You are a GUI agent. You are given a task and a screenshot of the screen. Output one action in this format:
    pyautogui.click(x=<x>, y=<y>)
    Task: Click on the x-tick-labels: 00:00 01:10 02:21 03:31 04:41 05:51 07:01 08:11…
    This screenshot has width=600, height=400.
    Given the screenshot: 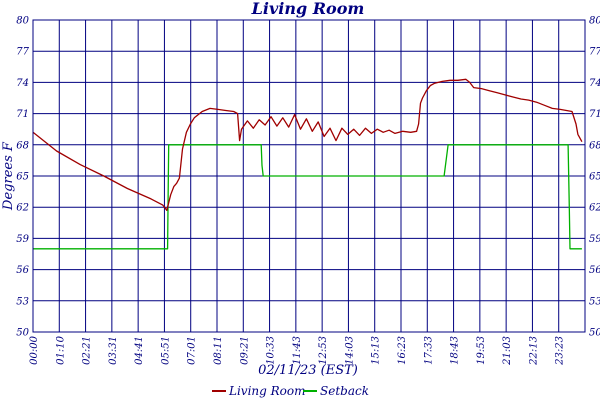 What is the action you would take?
    pyautogui.click(x=297, y=350)
    